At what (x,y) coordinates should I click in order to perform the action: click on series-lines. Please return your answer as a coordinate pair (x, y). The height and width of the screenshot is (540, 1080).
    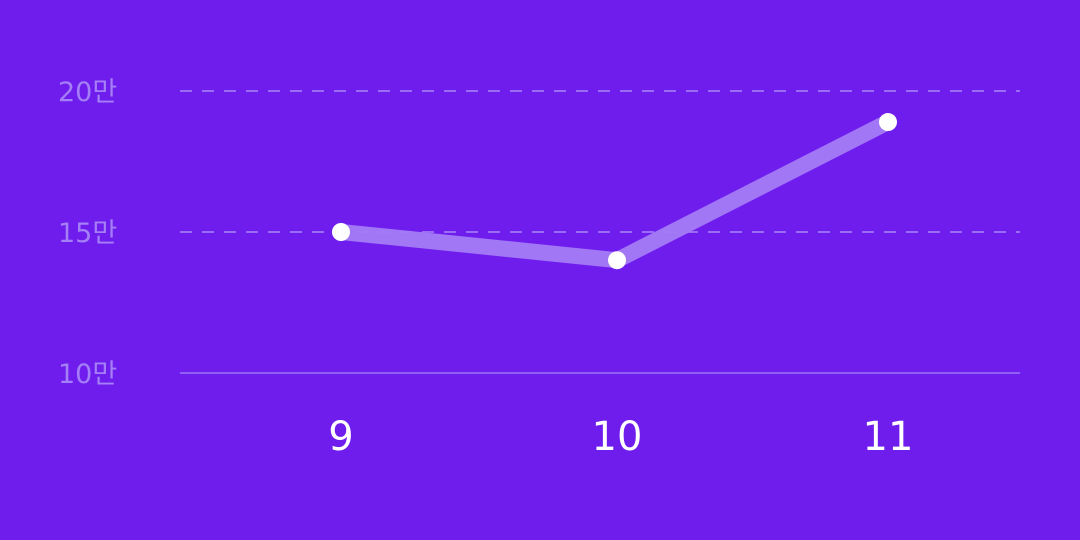
    Looking at the image, I should click on (614, 191).